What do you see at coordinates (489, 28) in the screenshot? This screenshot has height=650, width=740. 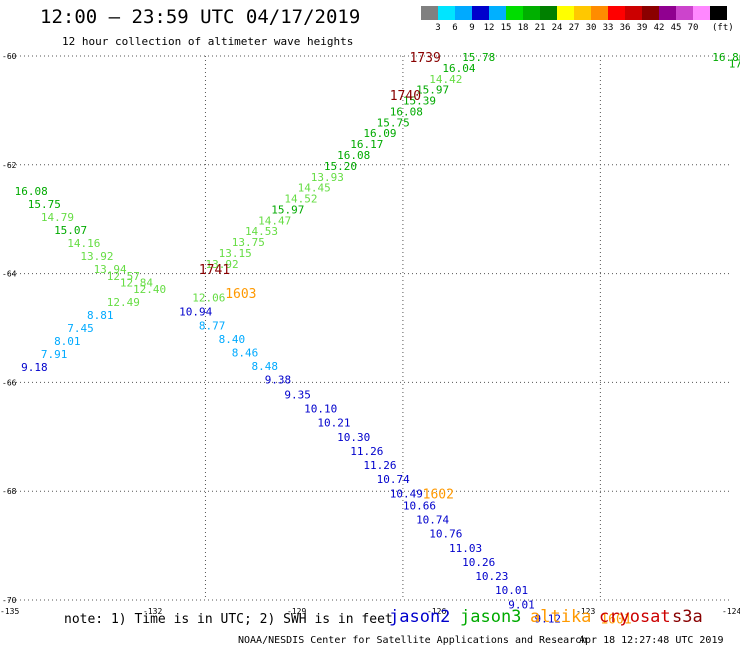 I see `color-scale-label: 12` at bounding box center [489, 28].